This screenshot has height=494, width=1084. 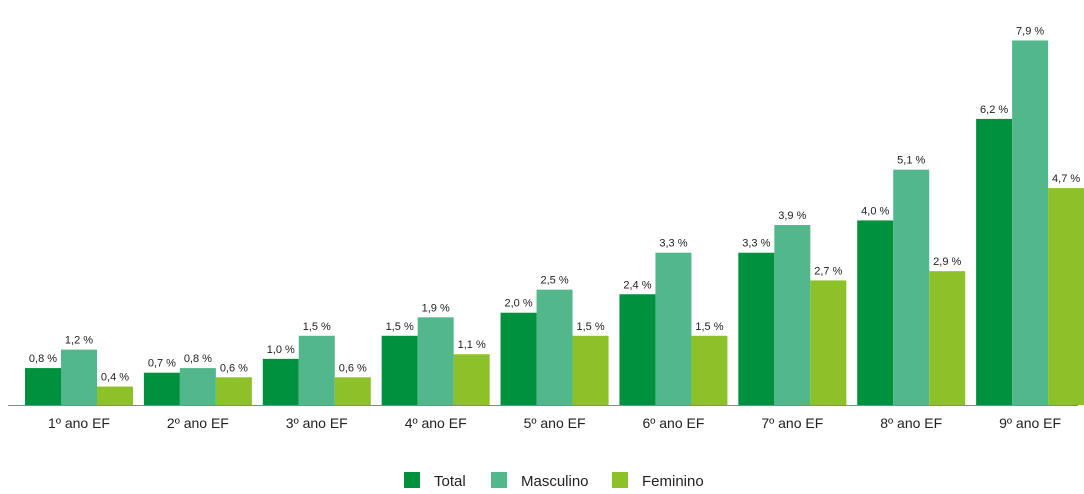 What do you see at coordinates (554, 281) in the screenshot?
I see `value-label-masculino-5: 2,5 %` at bounding box center [554, 281].